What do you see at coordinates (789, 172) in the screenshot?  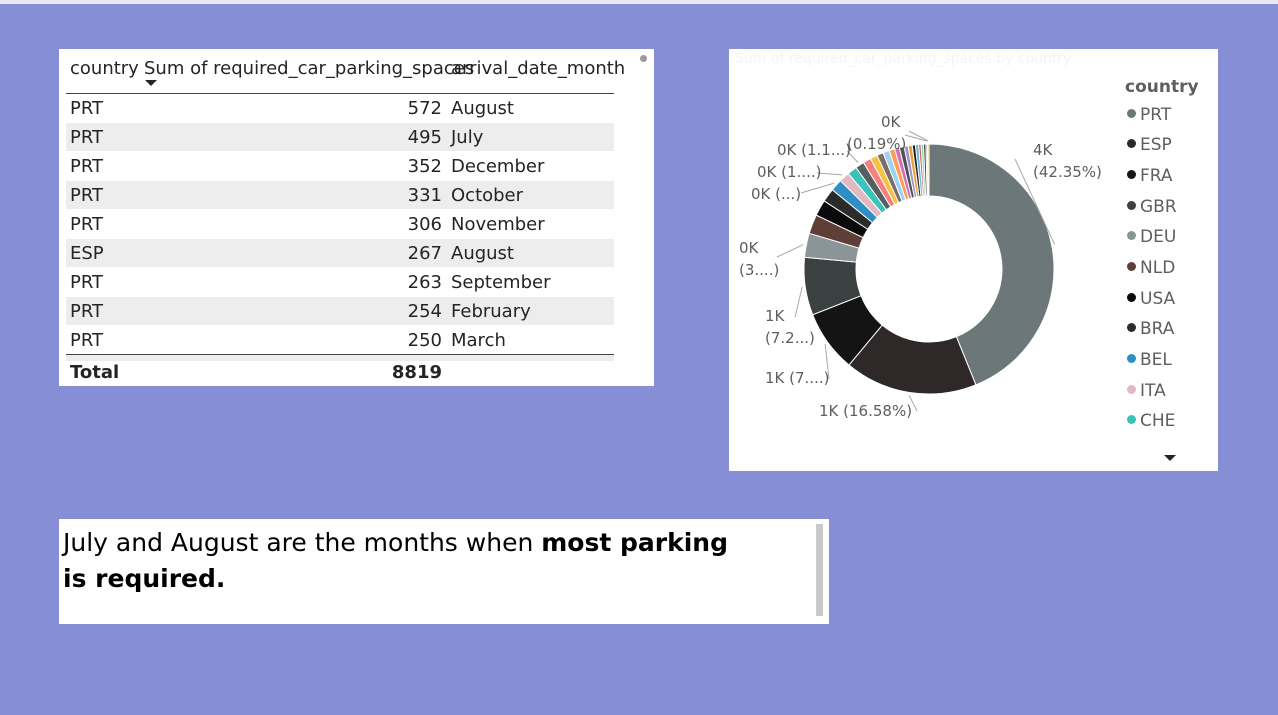 I see `data-label: 0K (1....)` at bounding box center [789, 172].